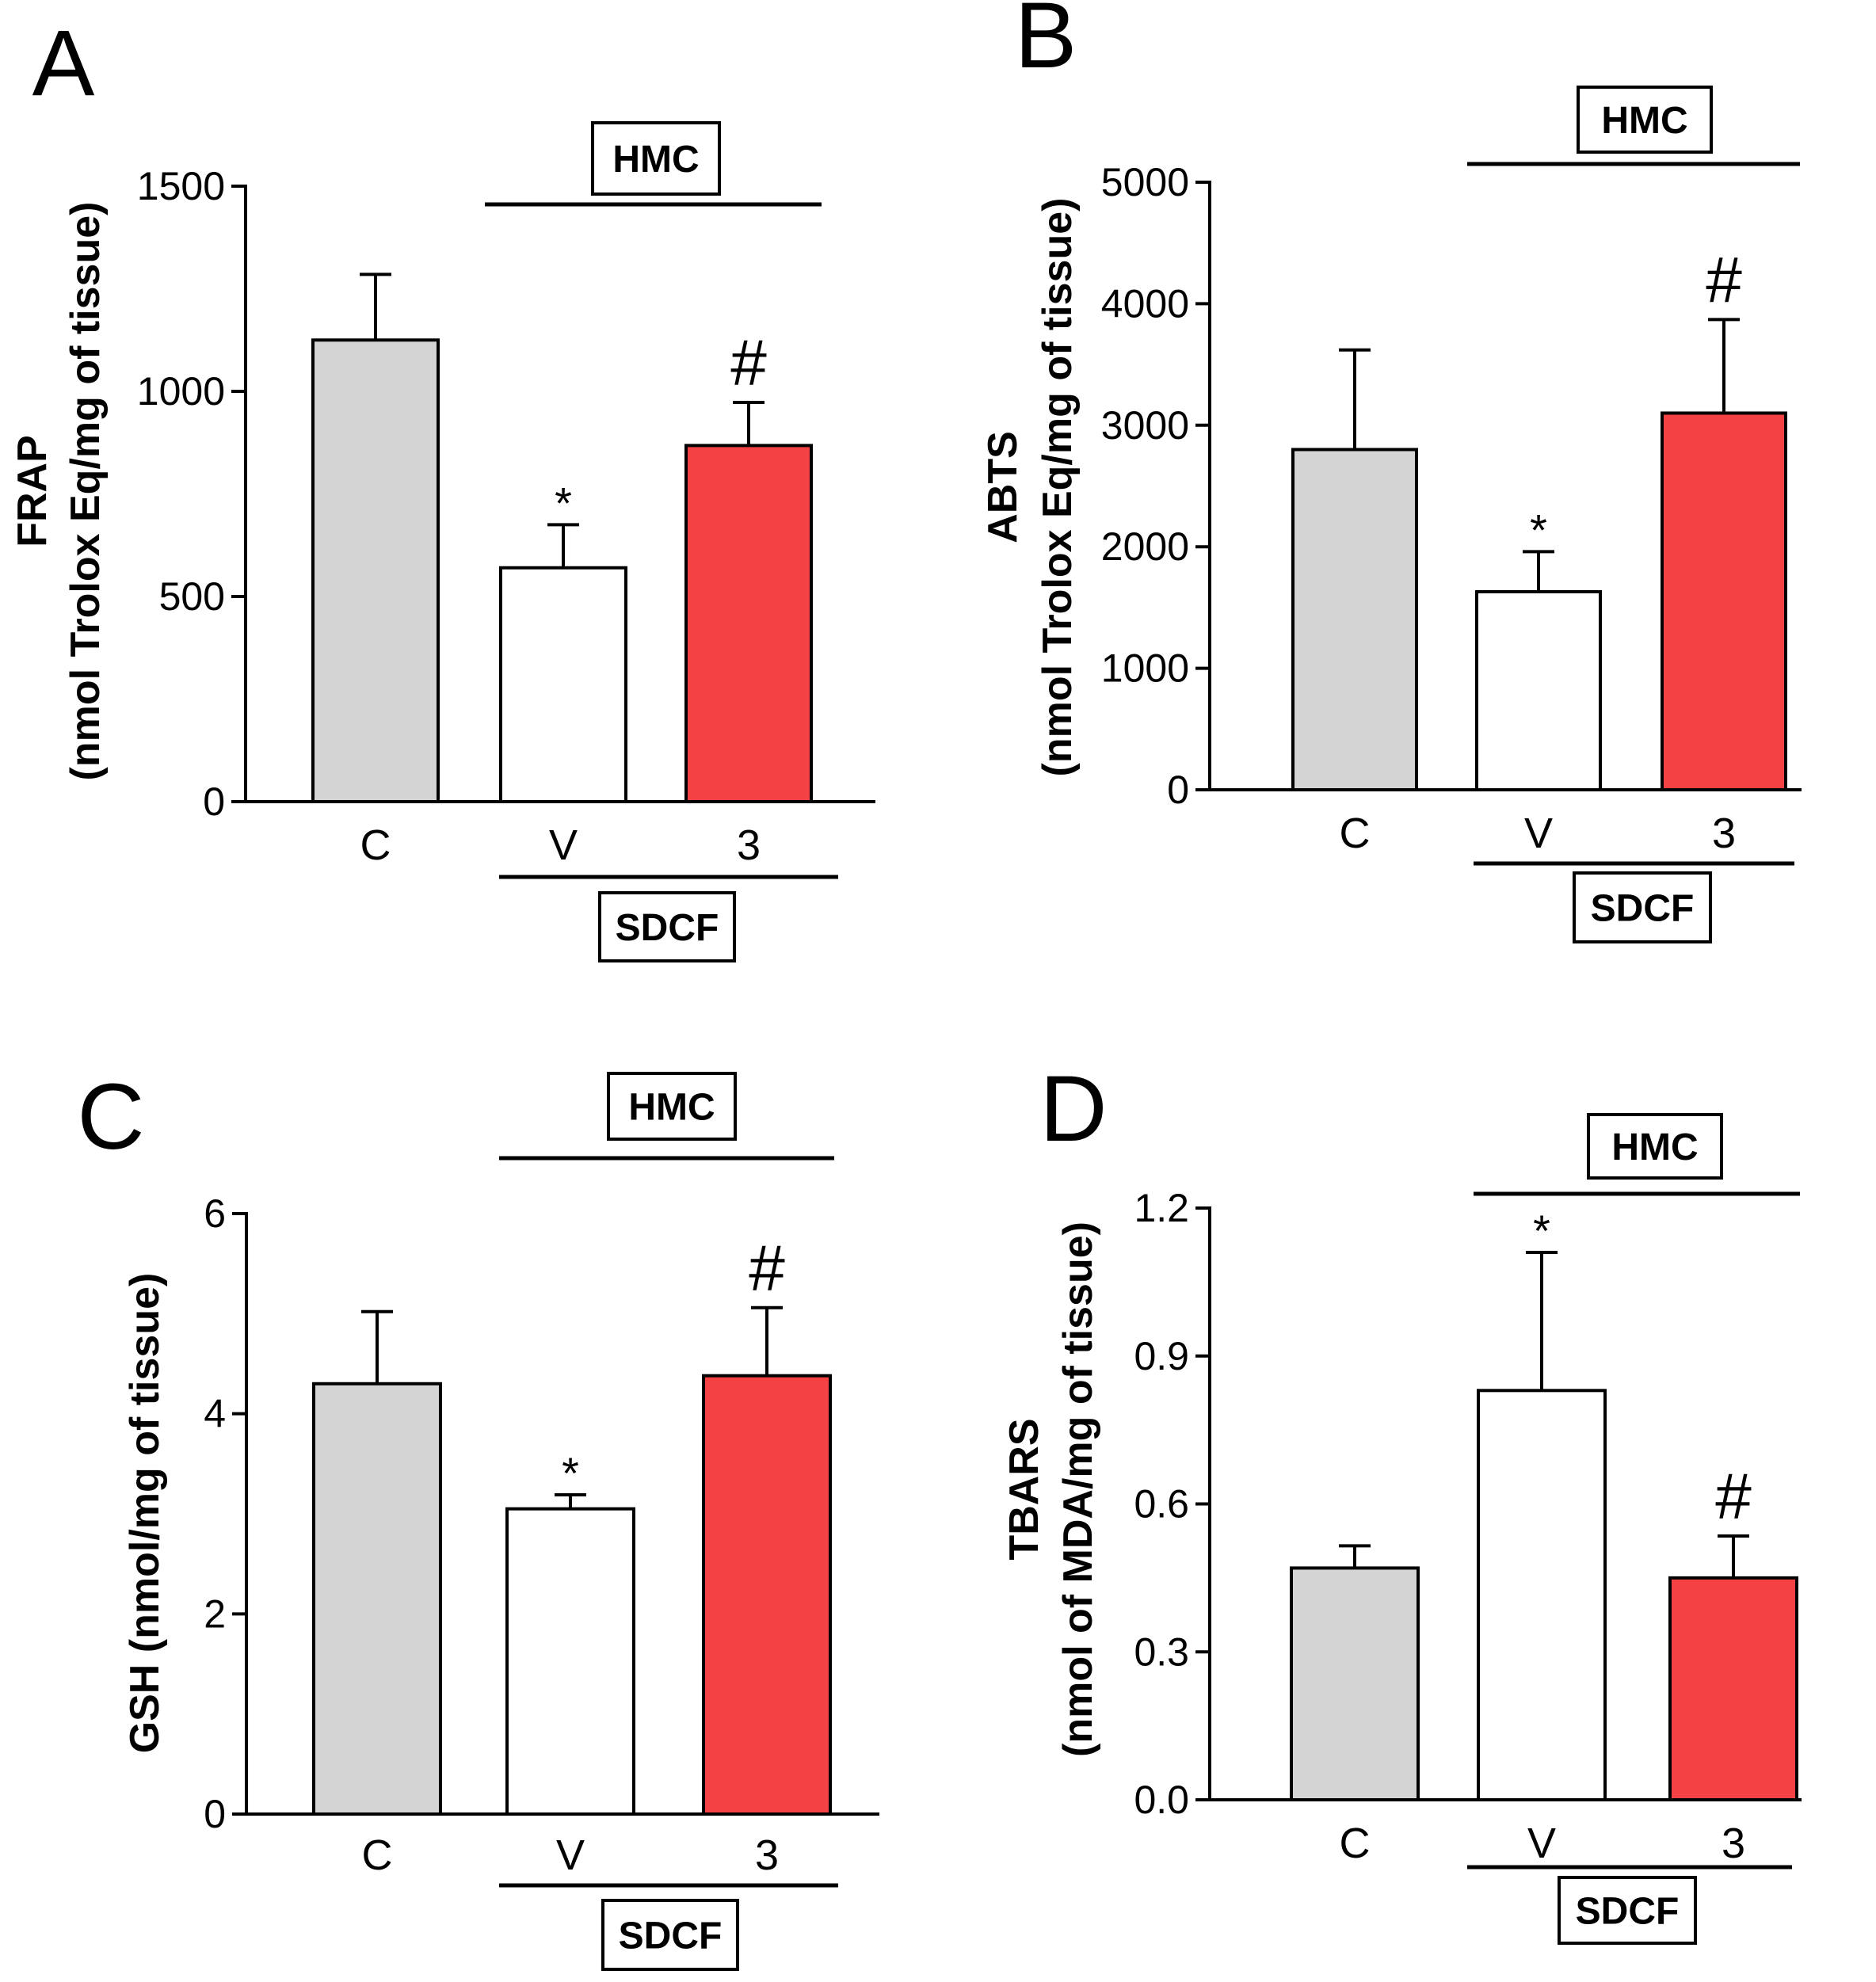  I want to click on y-tick-label: 0.6, so click(1161, 1505).